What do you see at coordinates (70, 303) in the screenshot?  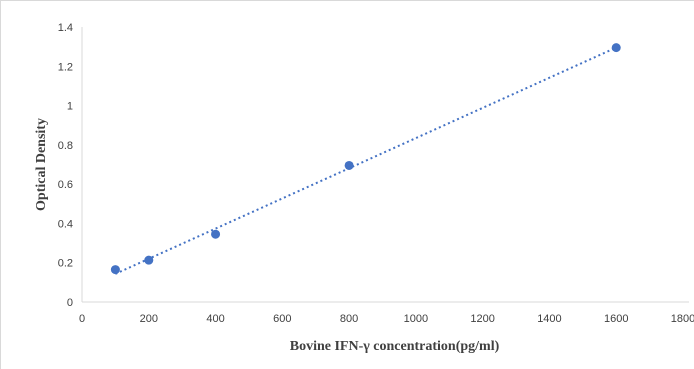 I see `y-tick-label: 0` at bounding box center [70, 303].